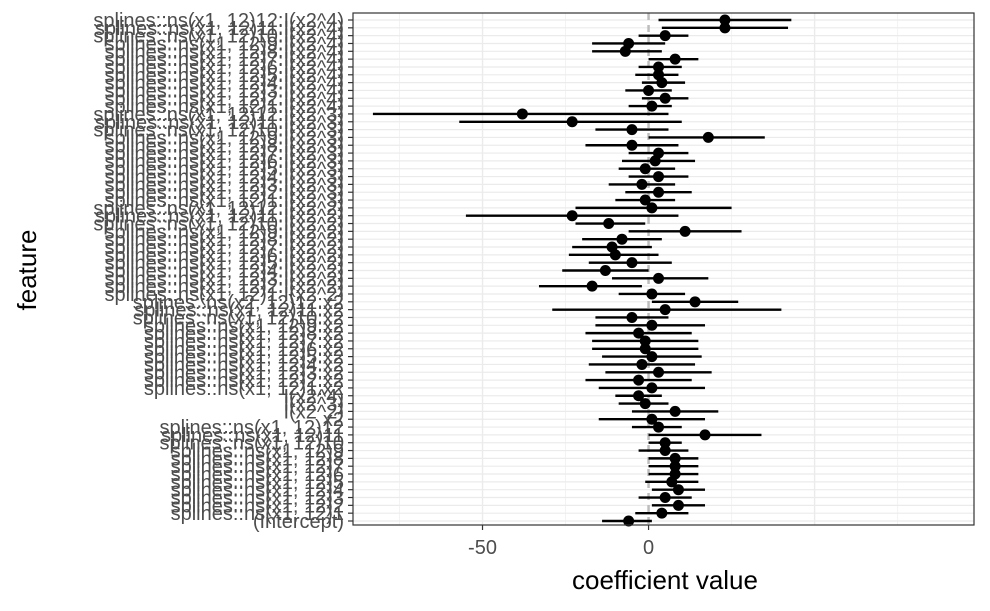 The image size is (990, 611). What do you see at coordinates (257, 459) in the screenshot?
I see `y-tick-label: splines::ns(x1, 12)8` at bounding box center [257, 459].